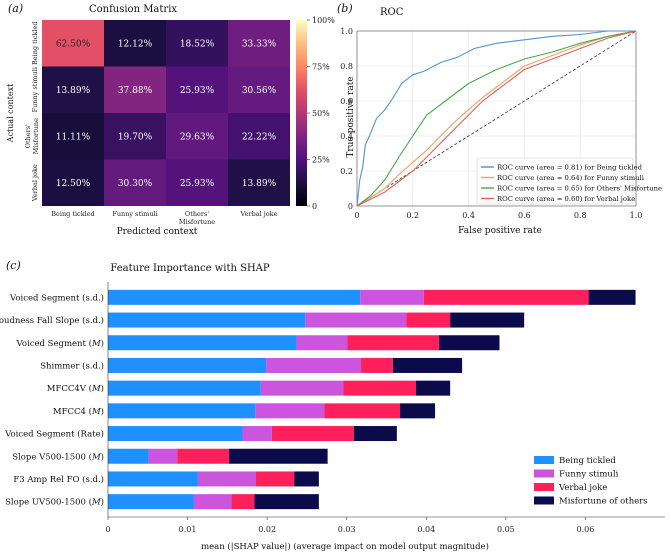 The width and height of the screenshot is (670, 552). I want to click on shap-x-tick: 0.06, so click(586, 529).